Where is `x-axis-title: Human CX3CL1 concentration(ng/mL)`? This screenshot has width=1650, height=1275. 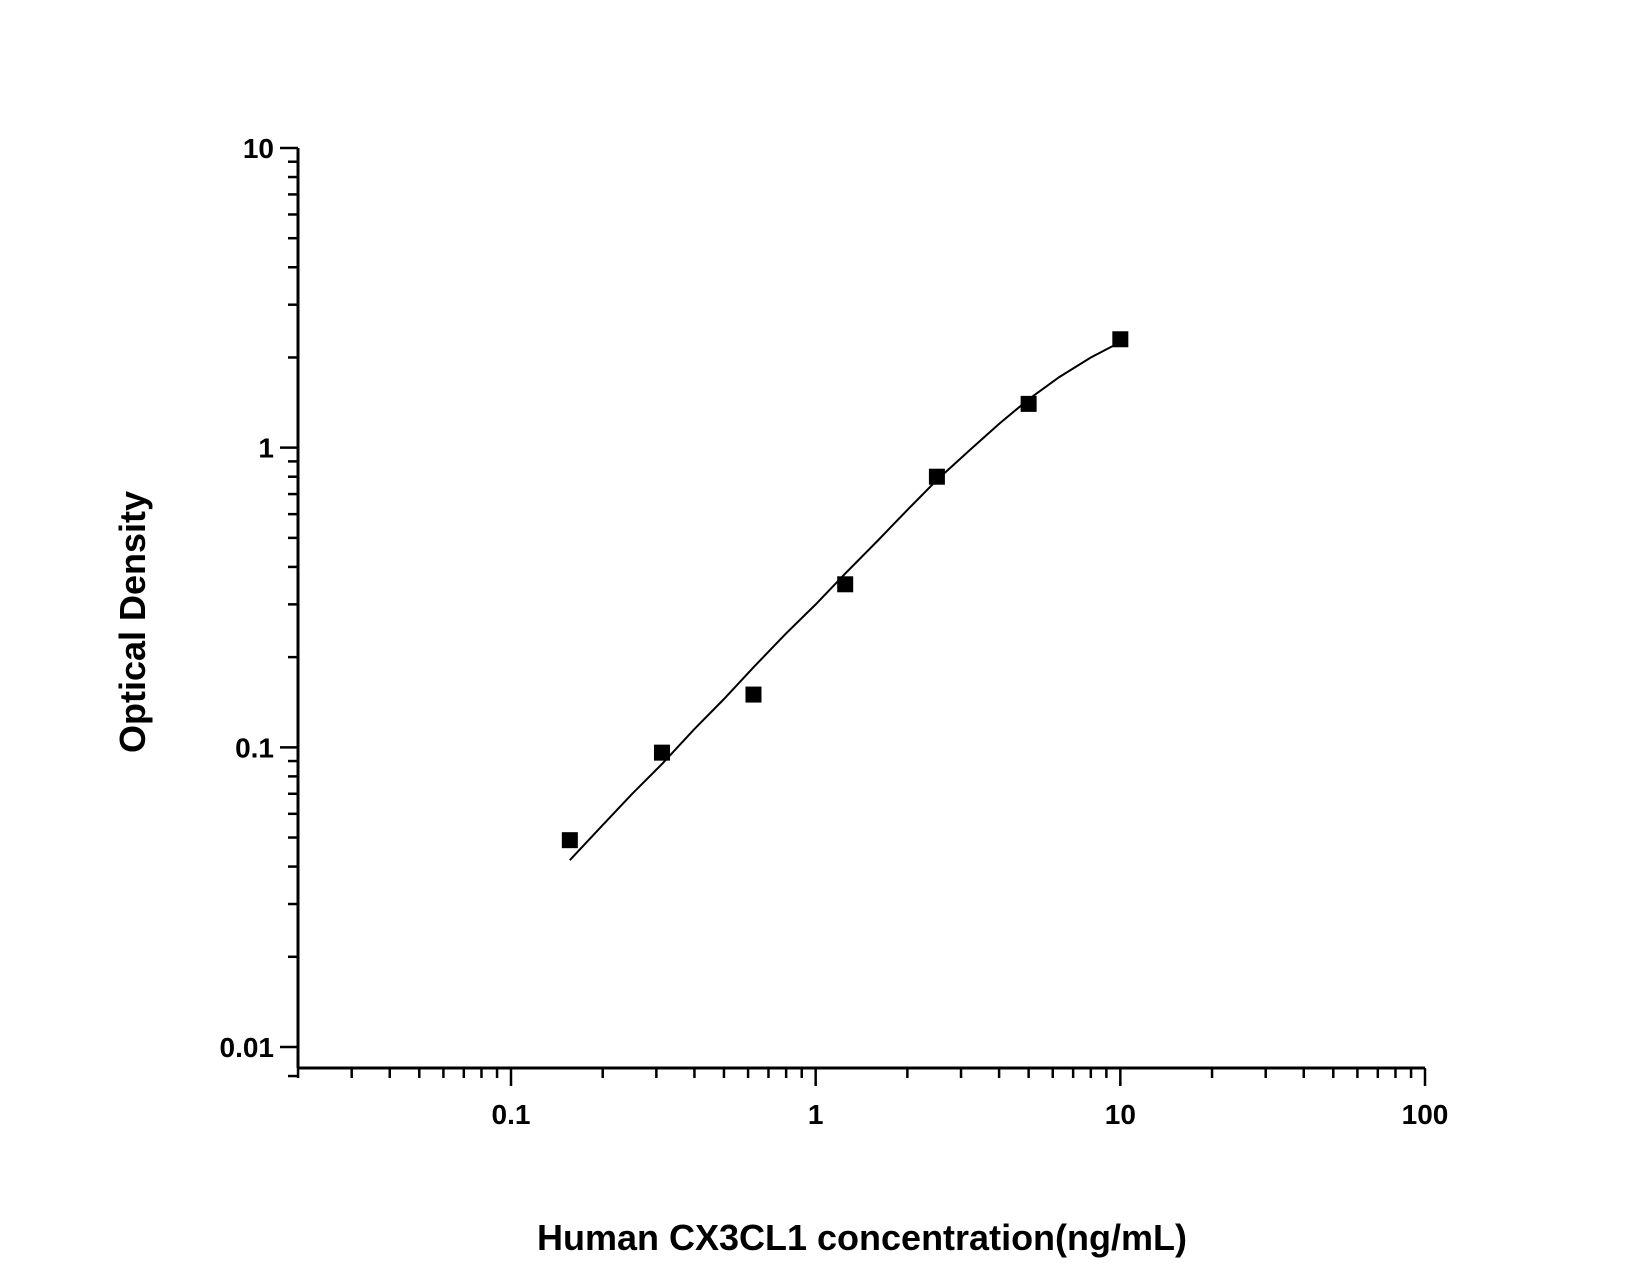
x-axis-title: Human CX3CL1 concentration(ng/mL) is located at coordinates (862, 1237).